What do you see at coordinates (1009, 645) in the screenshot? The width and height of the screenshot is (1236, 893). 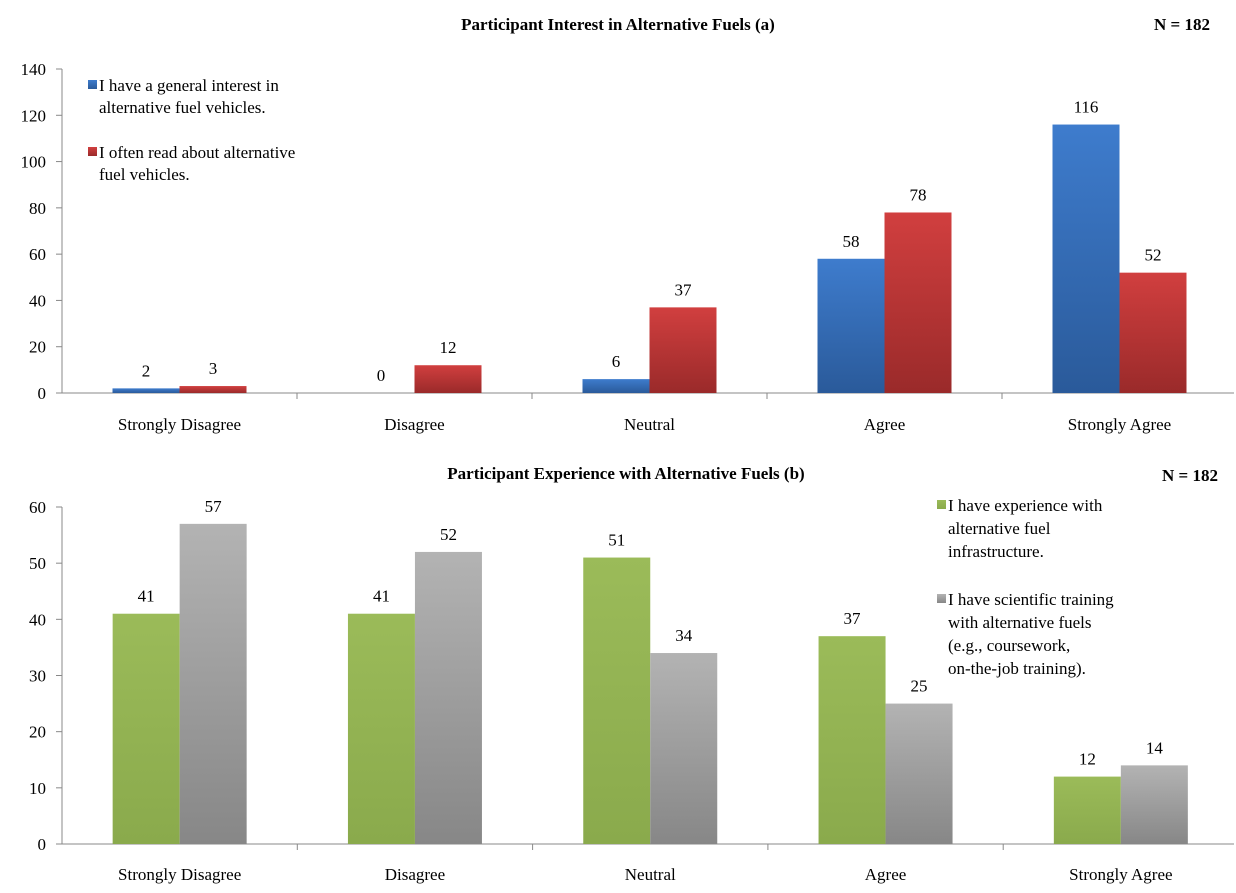 I see `legend-label-line: (e.g., coursework,` at bounding box center [1009, 645].